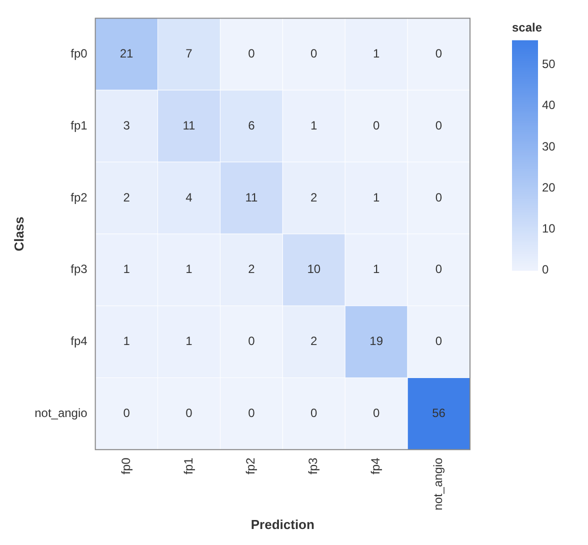 The image size is (588, 545). What do you see at coordinates (549, 105) in the screenshot?
I see `color-bar-label: 40` at bounding box center [549, 105].